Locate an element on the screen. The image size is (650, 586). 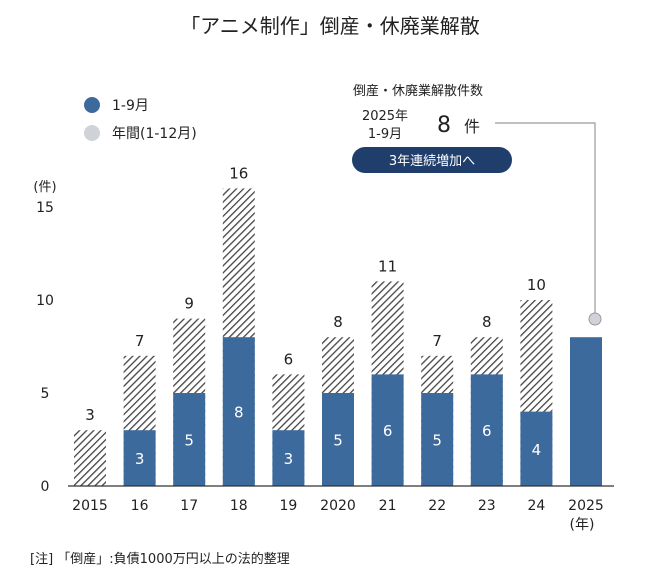
value-label-annual: 16 is located at coordinates (238, 173).